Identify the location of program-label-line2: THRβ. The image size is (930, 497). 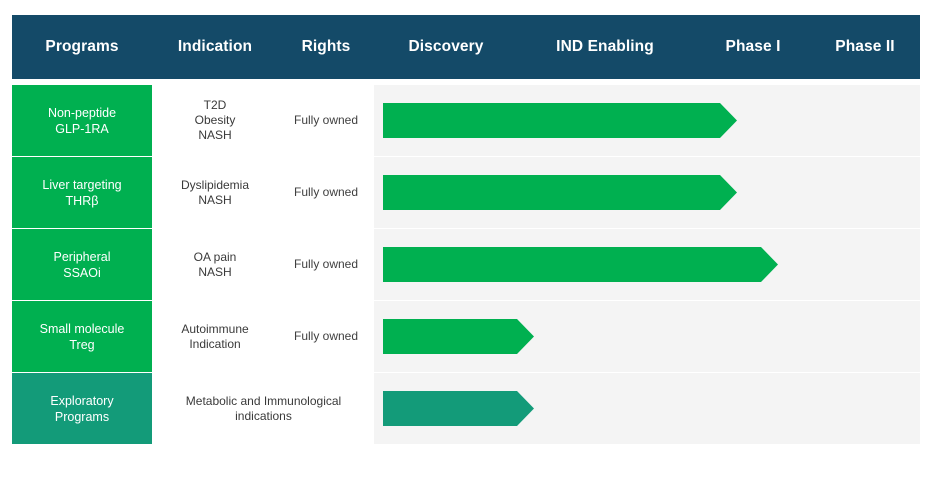
(82, 200).